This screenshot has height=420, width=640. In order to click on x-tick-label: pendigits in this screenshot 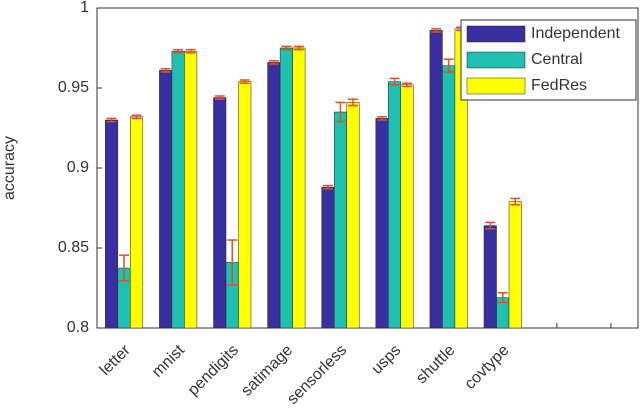, I will do `click(213, 370)`.